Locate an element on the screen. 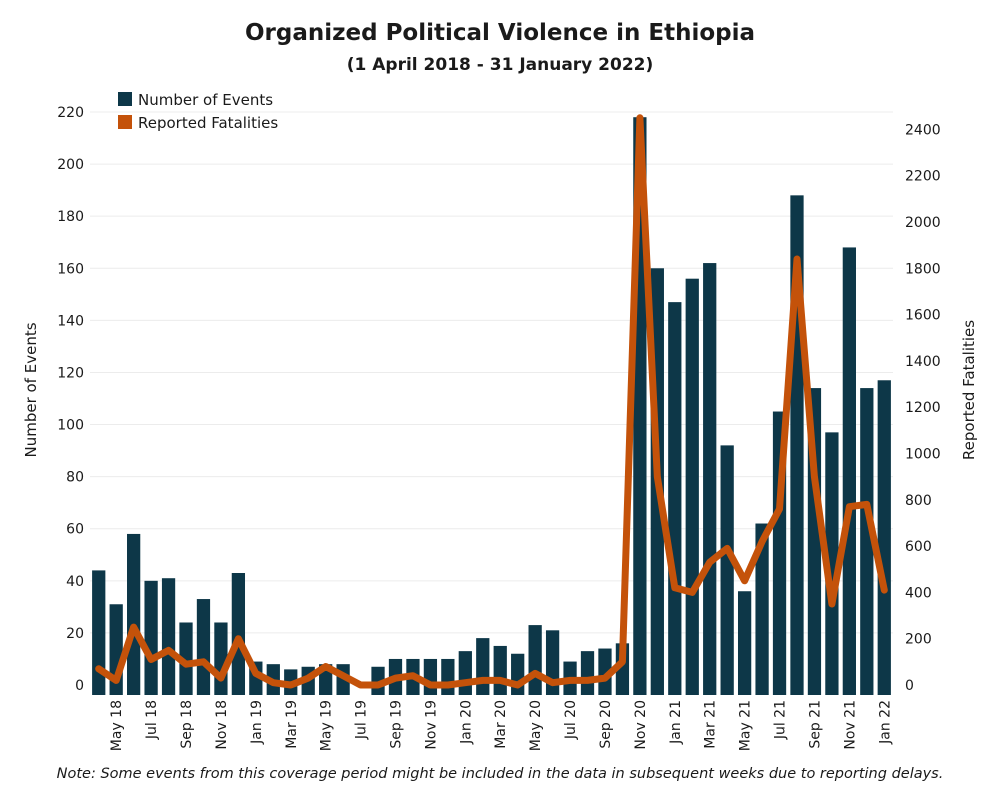  x-tick-label: Mar 21 is located at coordinates (711, 724).